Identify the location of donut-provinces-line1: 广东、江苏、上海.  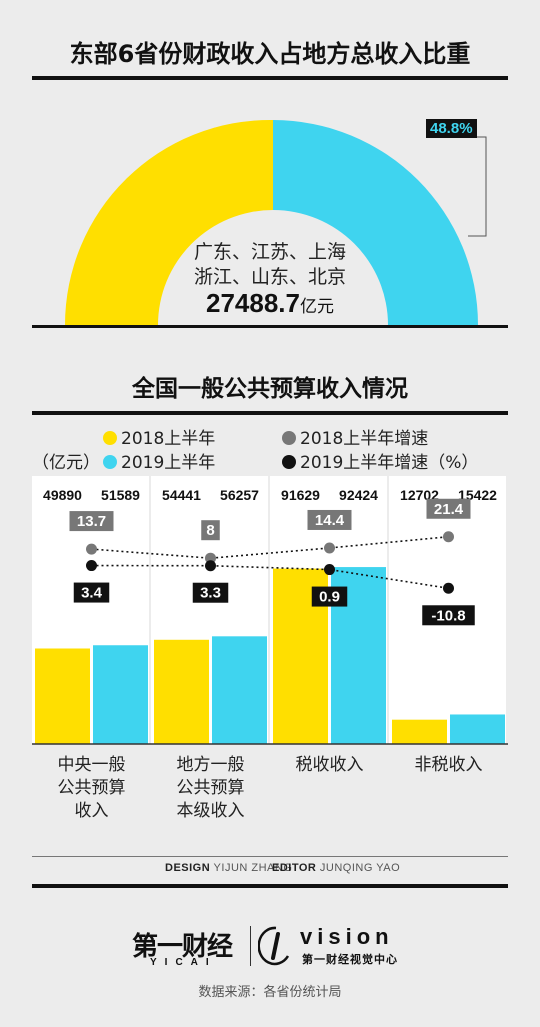
(269, 252).